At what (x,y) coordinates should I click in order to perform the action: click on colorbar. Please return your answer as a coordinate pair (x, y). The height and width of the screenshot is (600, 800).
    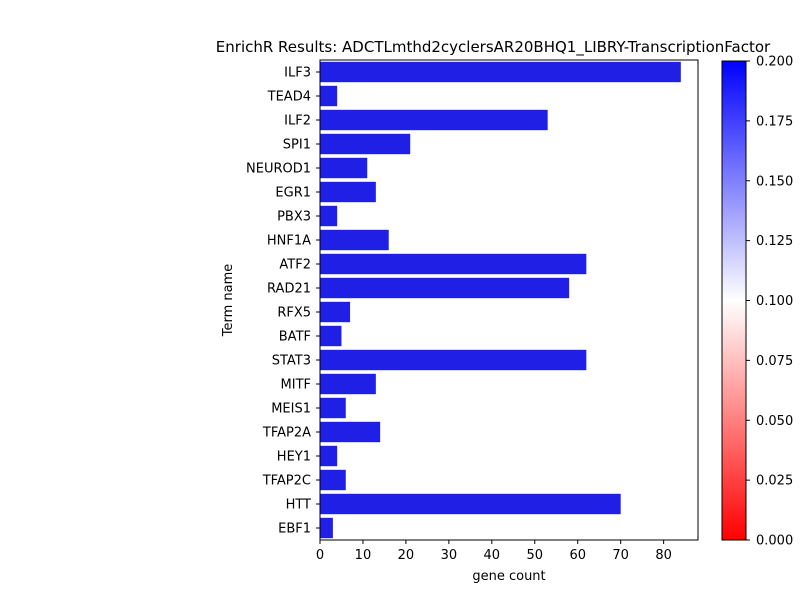
    Looking at the image, I should click on (734, 300).